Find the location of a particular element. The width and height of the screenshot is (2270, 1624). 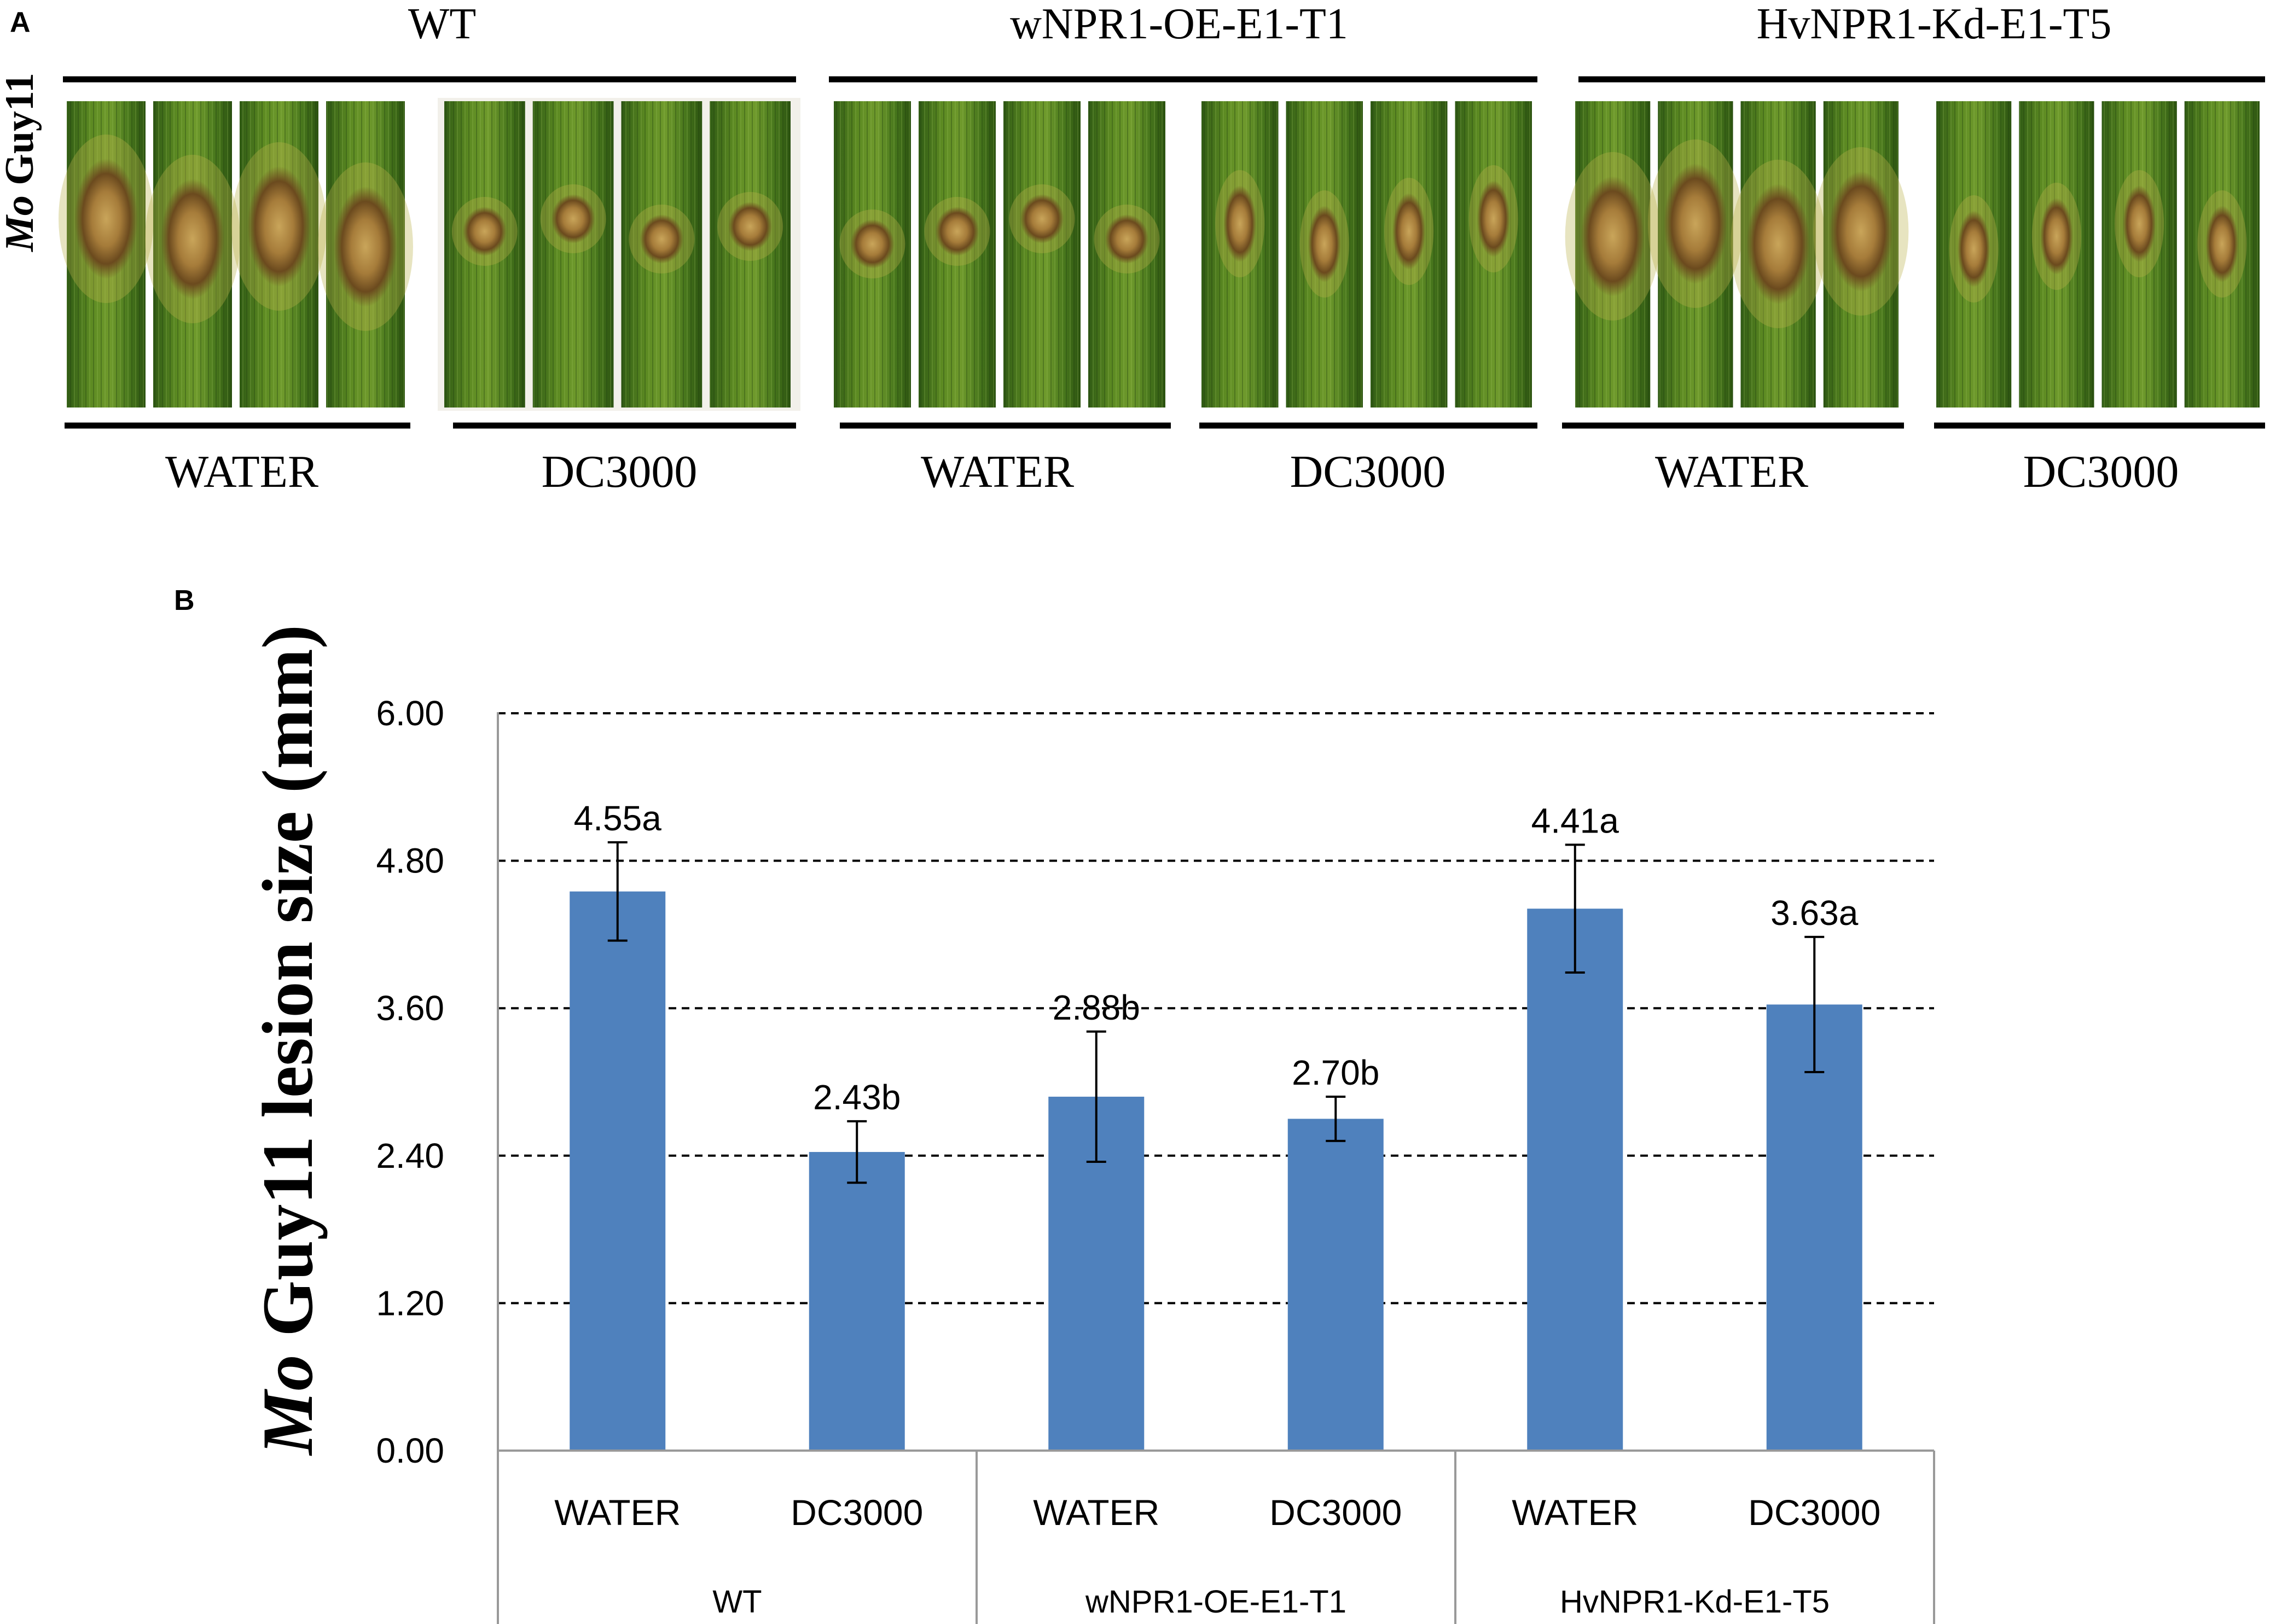

genotype-header: WT is located at coordinates (442, 24).